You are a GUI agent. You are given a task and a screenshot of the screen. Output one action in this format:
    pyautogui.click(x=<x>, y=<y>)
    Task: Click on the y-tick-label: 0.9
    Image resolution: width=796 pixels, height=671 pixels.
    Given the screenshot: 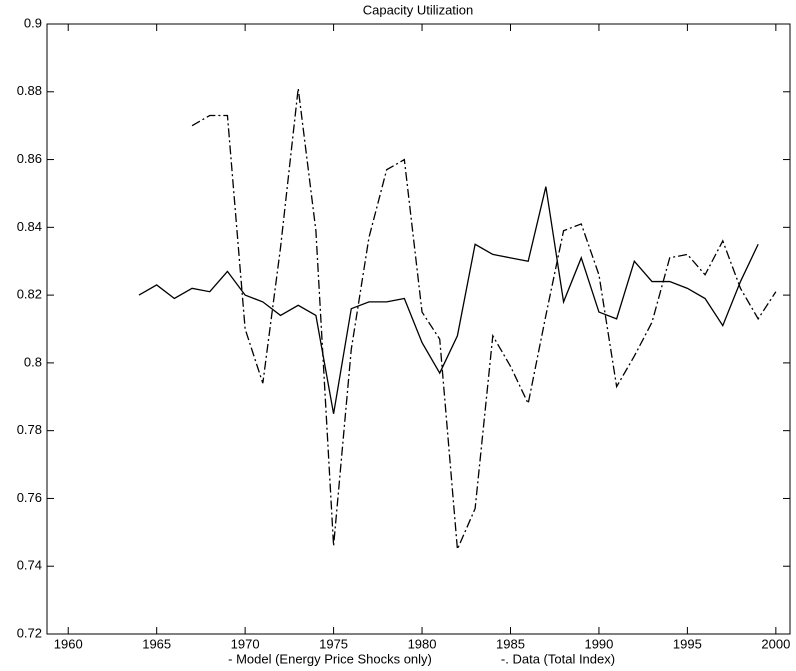 What is the action you would take?
    pyautogui.click(x=33, y=22)
    